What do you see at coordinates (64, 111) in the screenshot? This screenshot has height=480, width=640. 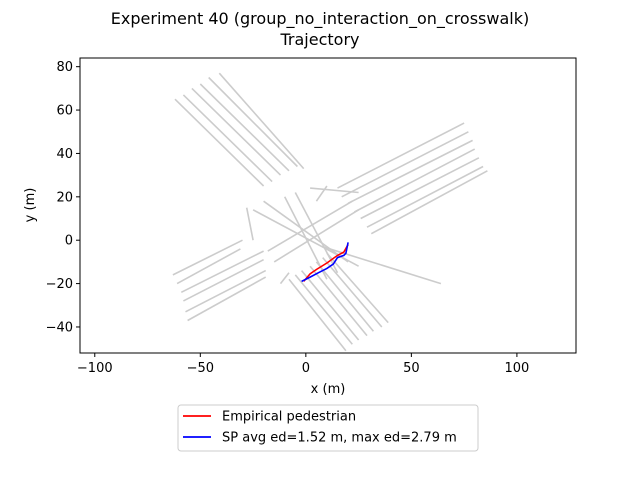 I see `y-tick-label: 60` at bounding box center [64, 111].